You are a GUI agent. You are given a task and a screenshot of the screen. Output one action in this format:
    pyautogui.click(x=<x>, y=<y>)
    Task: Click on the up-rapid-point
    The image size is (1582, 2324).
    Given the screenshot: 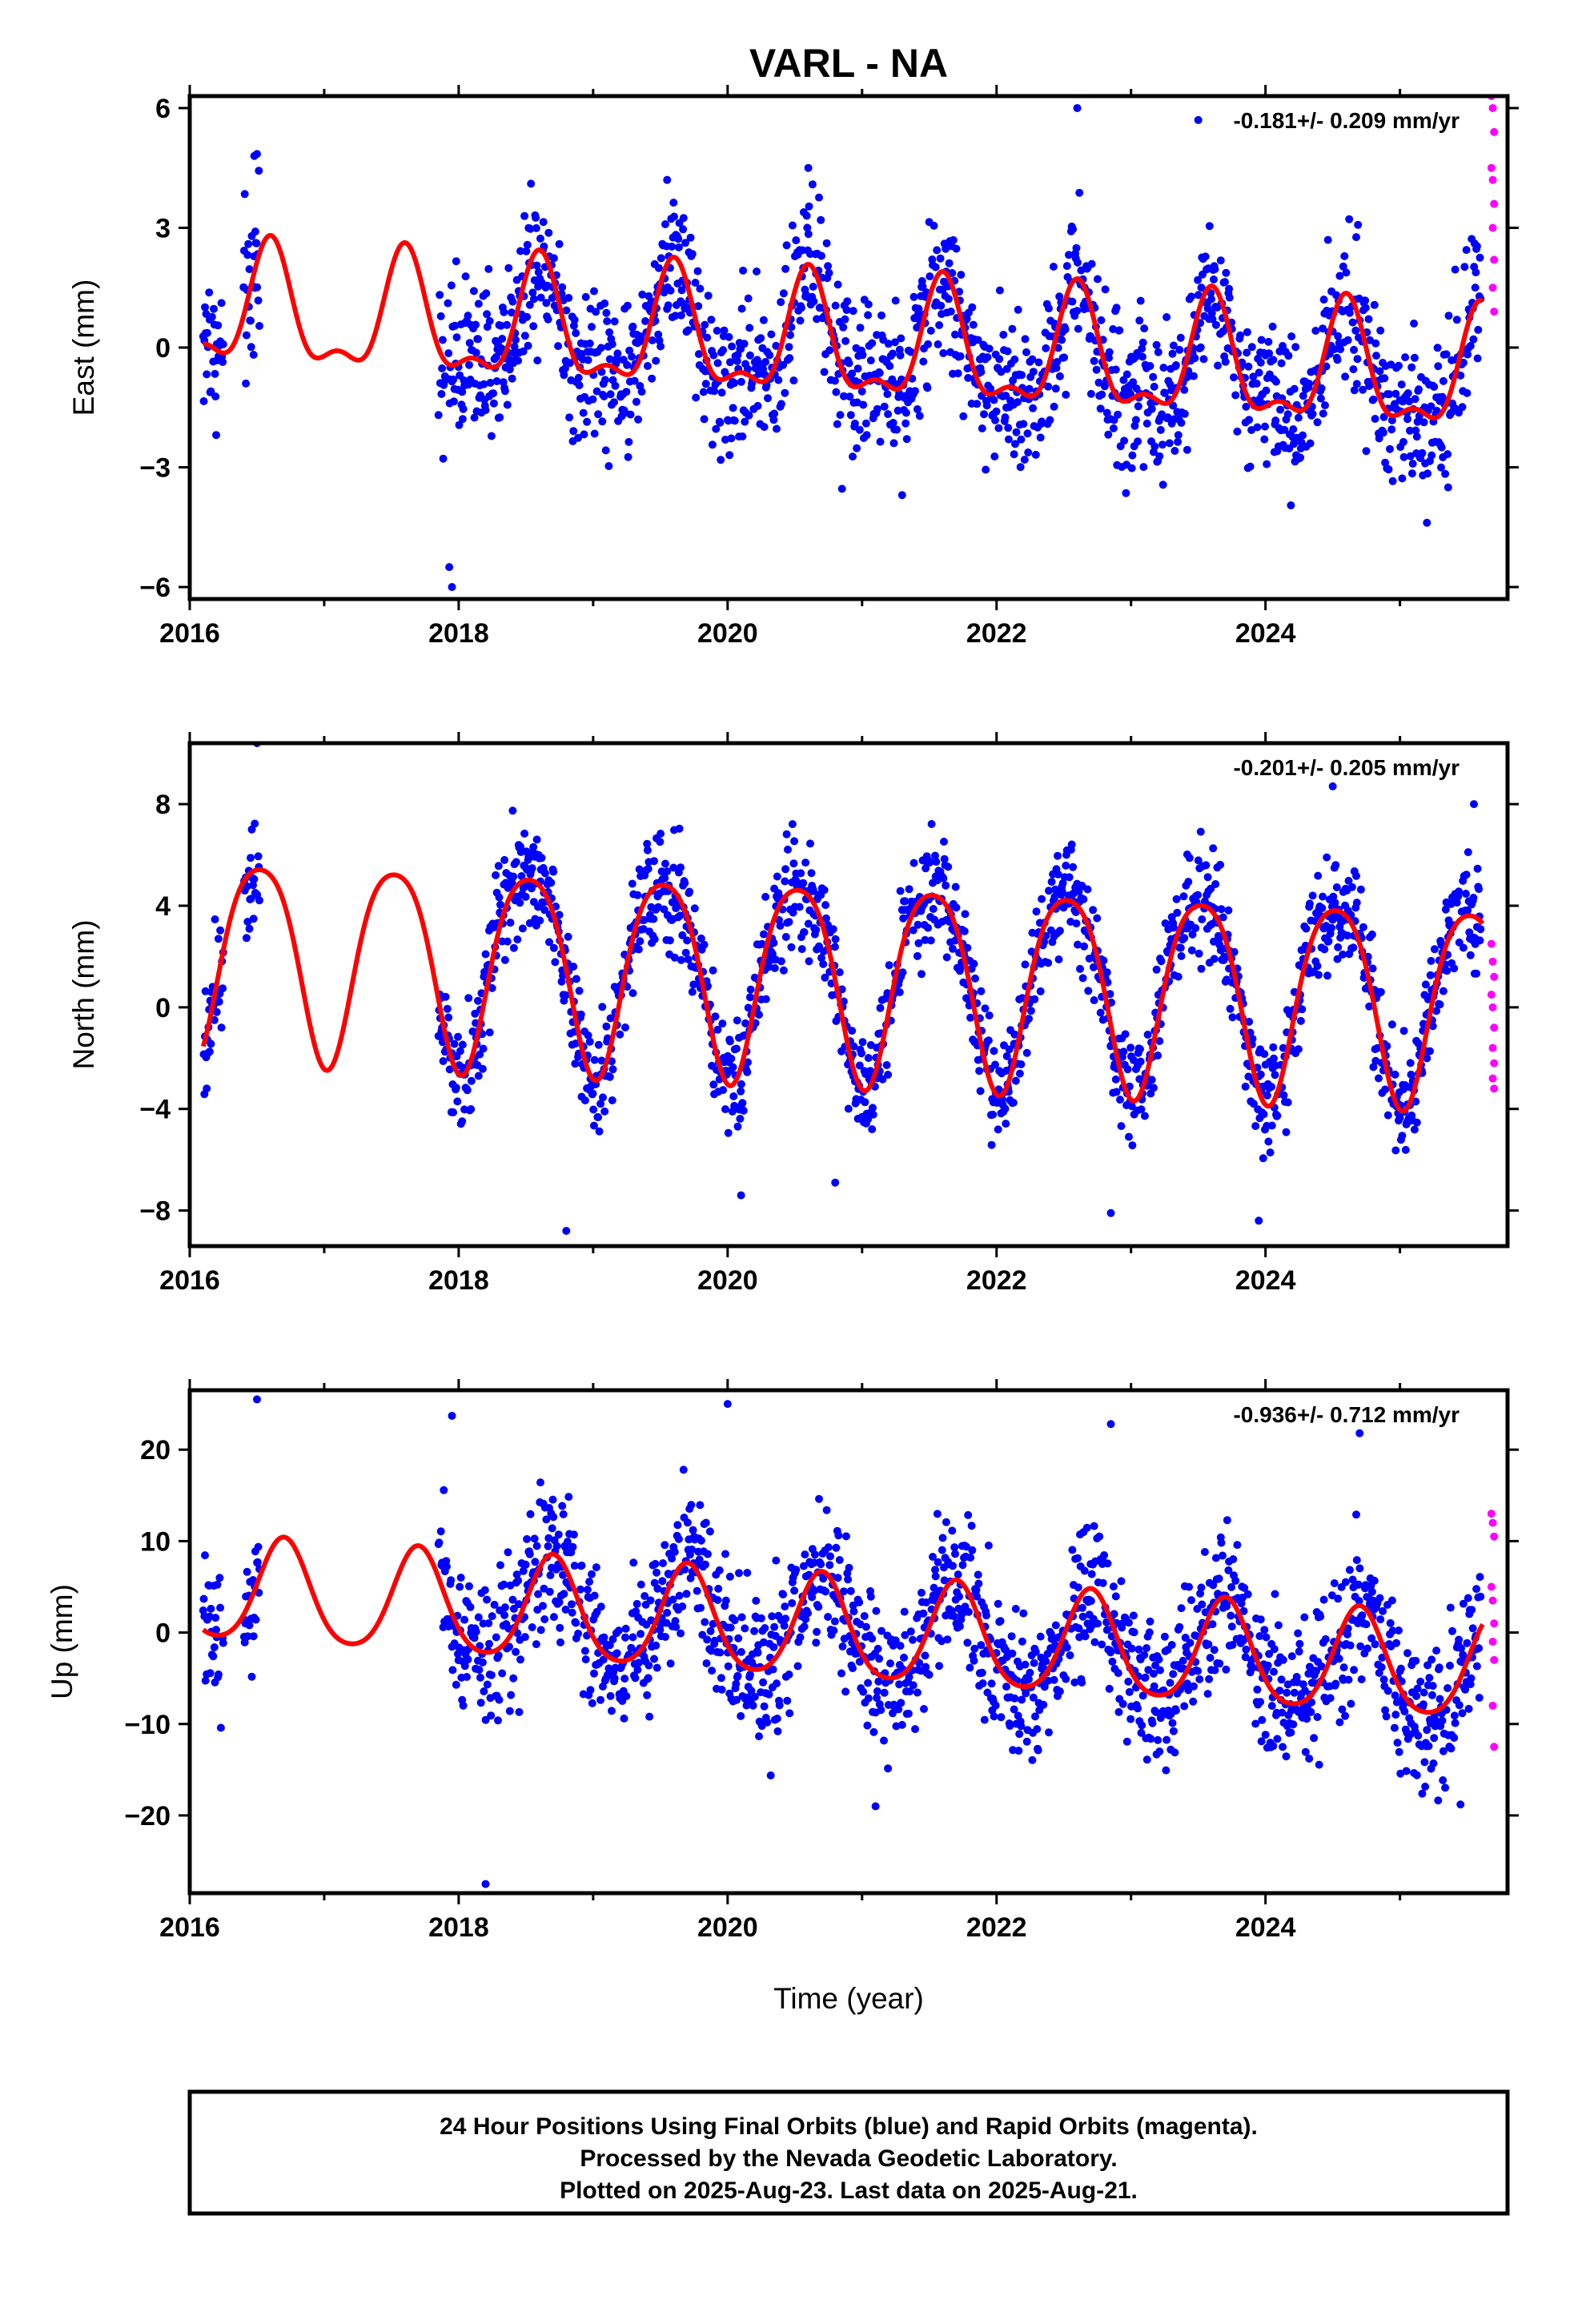 What is the action you would take?
    pyautogui.click(x=1492, y=1642)
    